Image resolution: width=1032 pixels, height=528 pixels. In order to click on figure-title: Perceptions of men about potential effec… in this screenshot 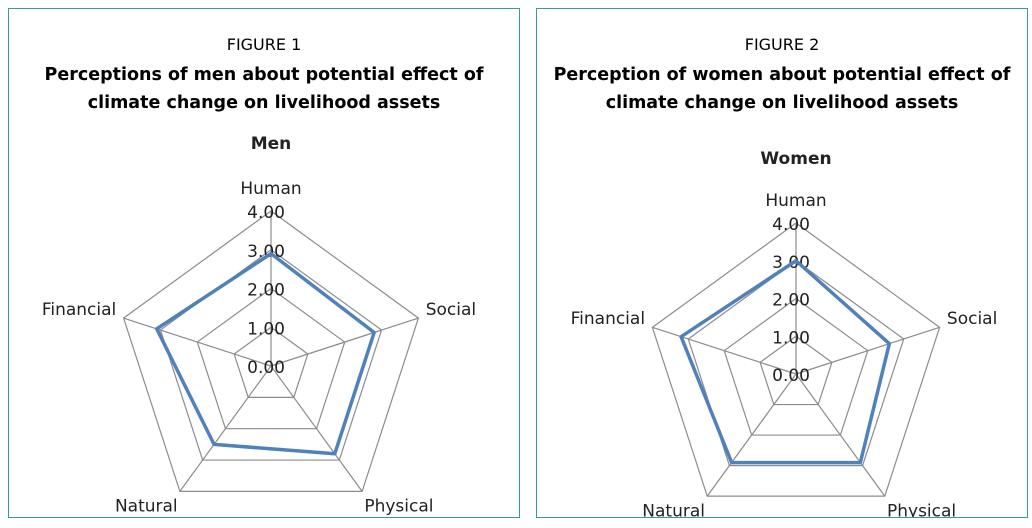, I will do `click(264, 89)`.